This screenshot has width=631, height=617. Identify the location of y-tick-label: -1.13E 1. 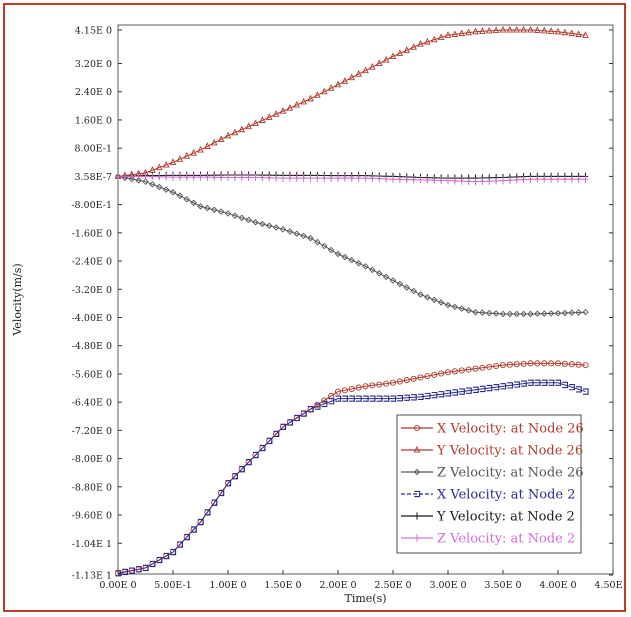
(92, 576).